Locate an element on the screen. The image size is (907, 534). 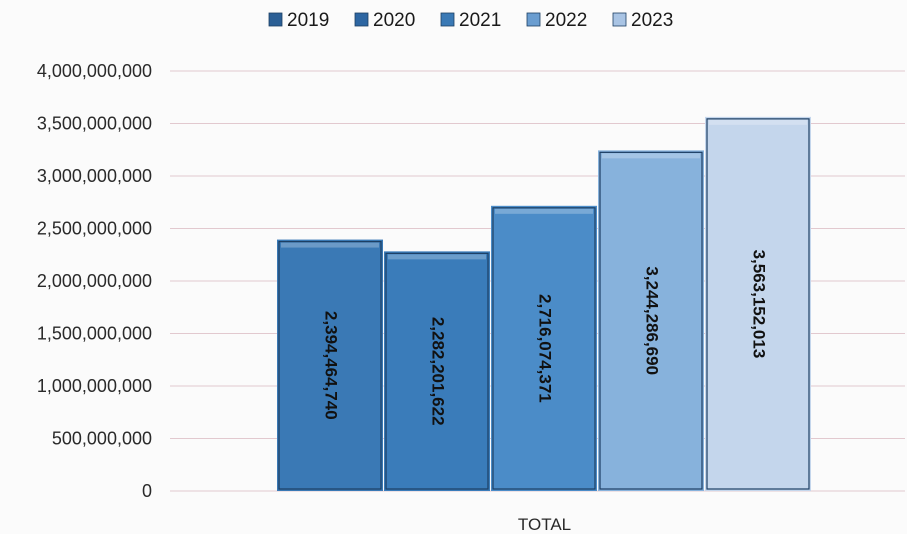
data-label-2021: 2,716,074,371 is located at coordinates (545, 348).